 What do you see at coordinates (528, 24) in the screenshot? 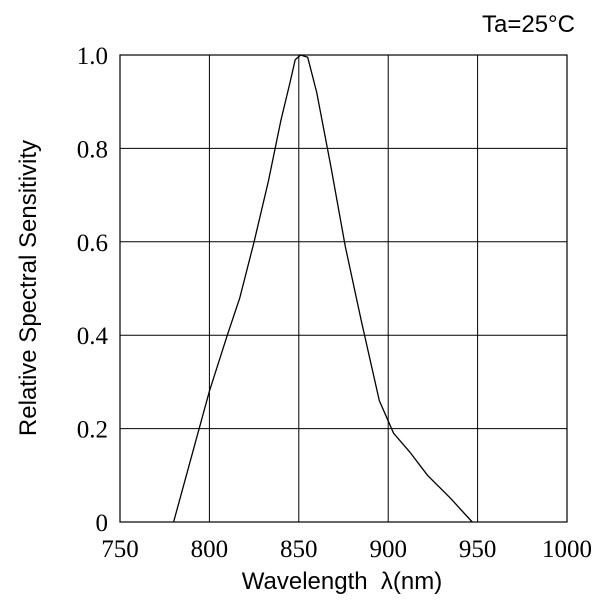
I see `temperature-annotation: Ta=25°C` at bounding box center [528, 24].